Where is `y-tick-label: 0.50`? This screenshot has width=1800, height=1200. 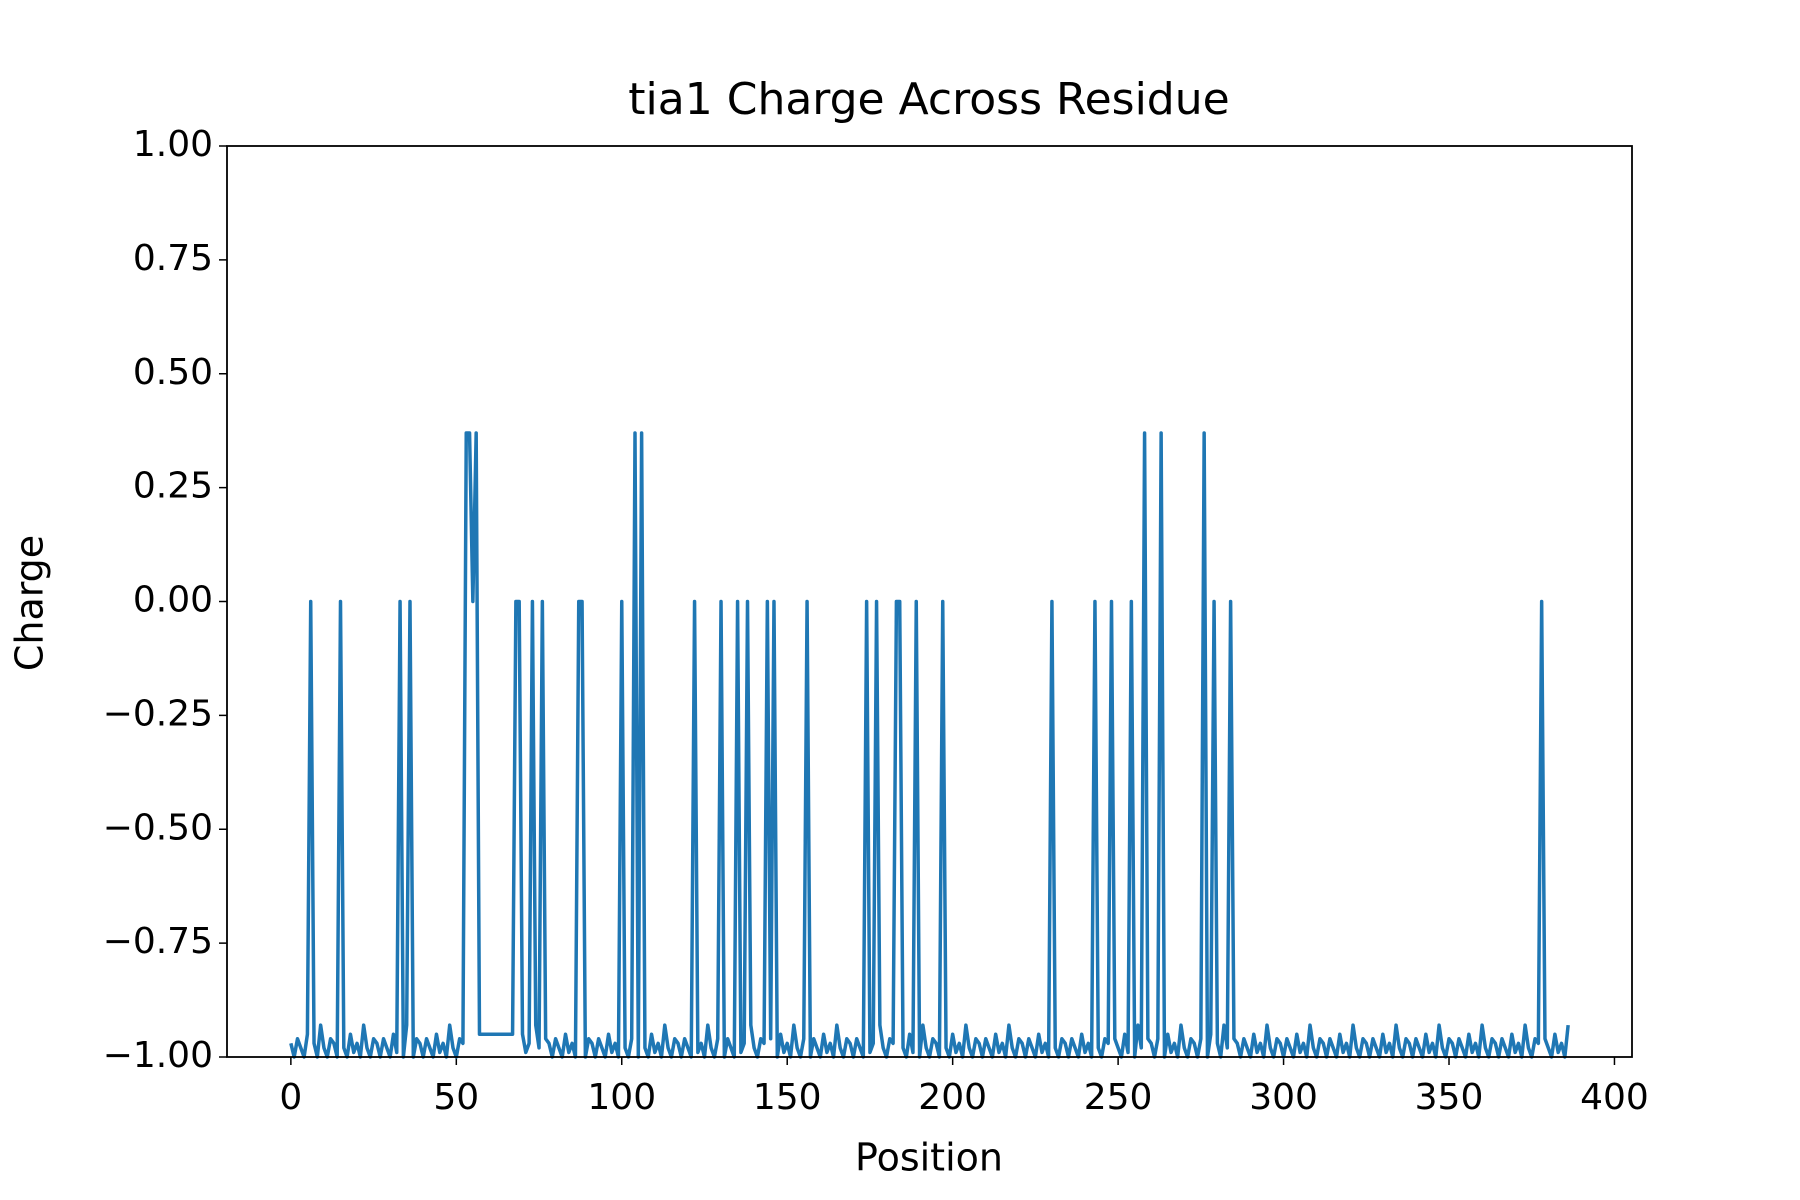
y-tick-label: 0.50 is located at coordinates (173, 372).